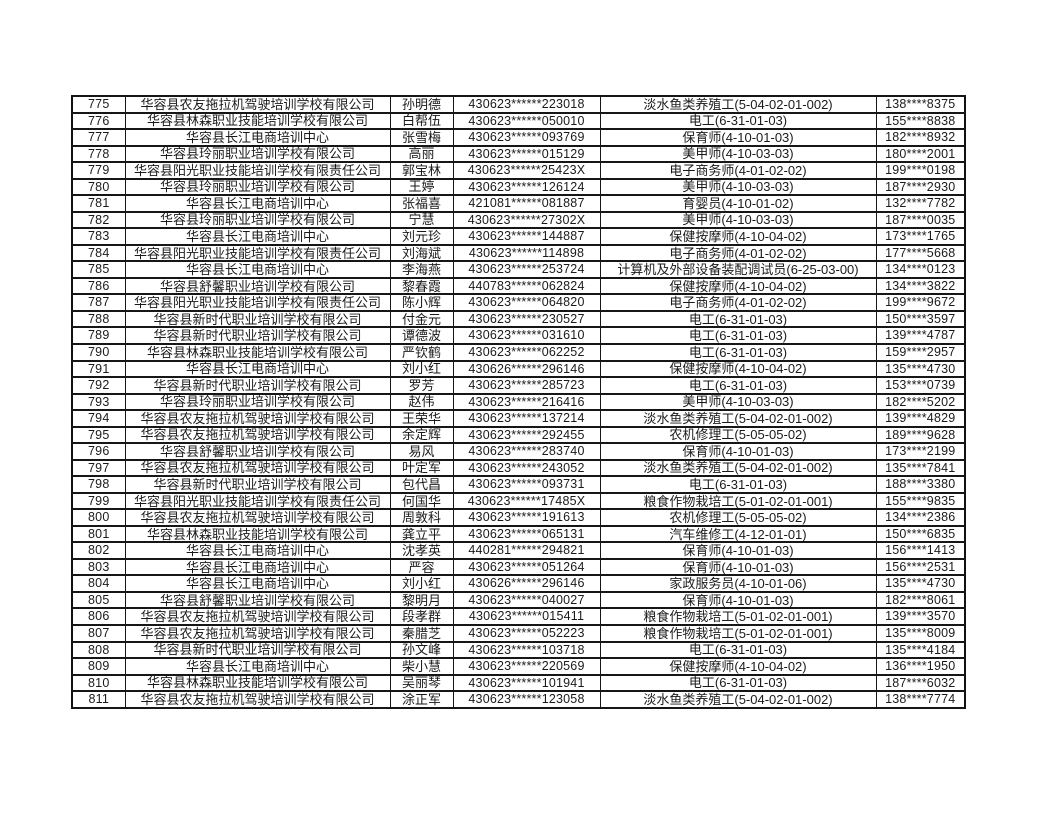 The image size is (1055, 815). What do you see at coordinates (98, 402) in the screenshot?
I see `cell-row-index: 793` at bounding box center [98, 402].